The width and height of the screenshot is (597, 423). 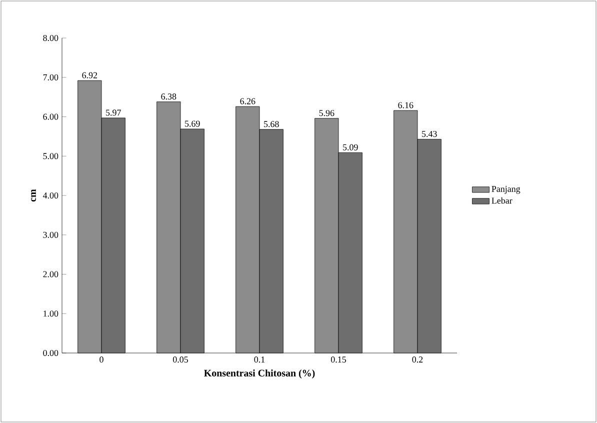 What do you see at coordinates (192, 123) in the screenshot?
I see `data-label: 5.69` at bounding box center [192, 123].